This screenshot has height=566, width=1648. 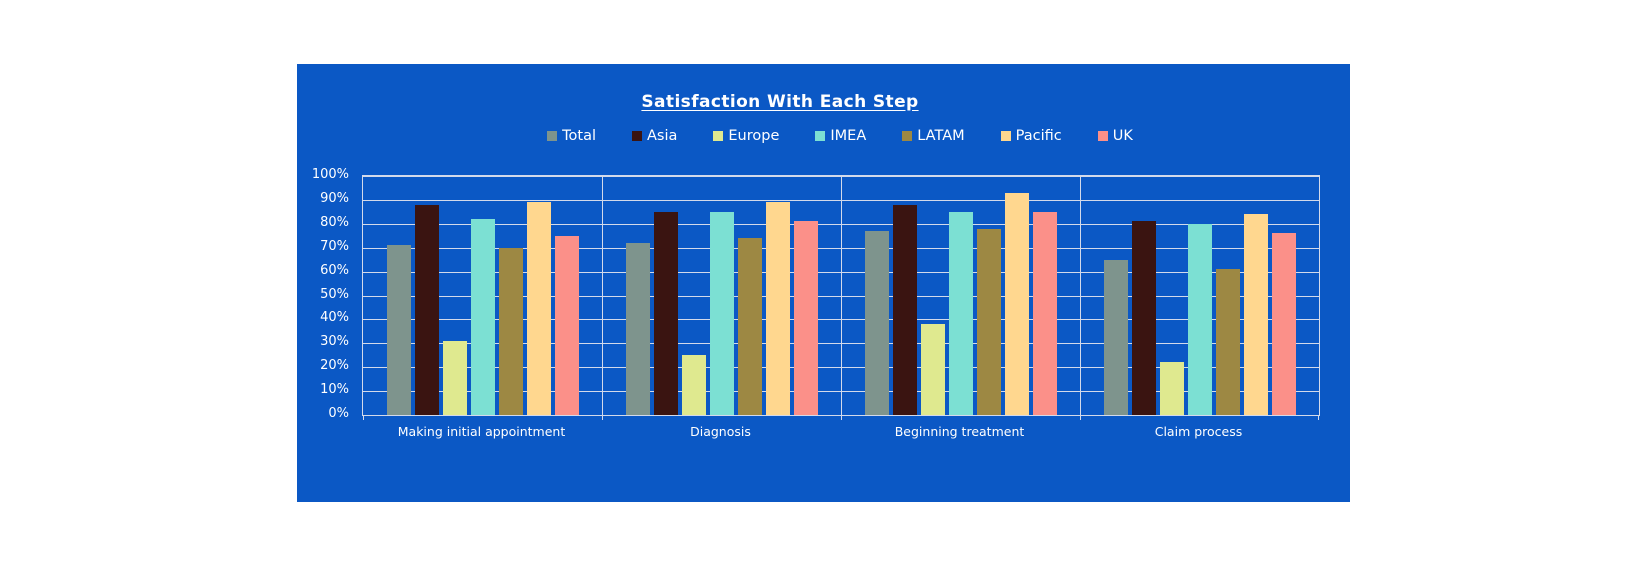 I want to click on y-tick-label: 10%, so click(x=334, y=390).